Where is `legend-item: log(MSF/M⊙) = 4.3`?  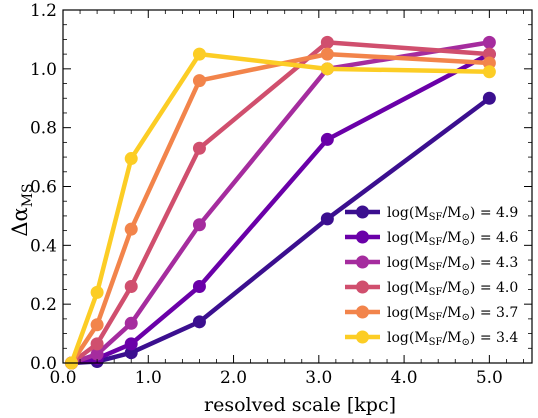
legend-item: log(MSF/M⊙) = 4.3 is located at coordinates (431, 264).